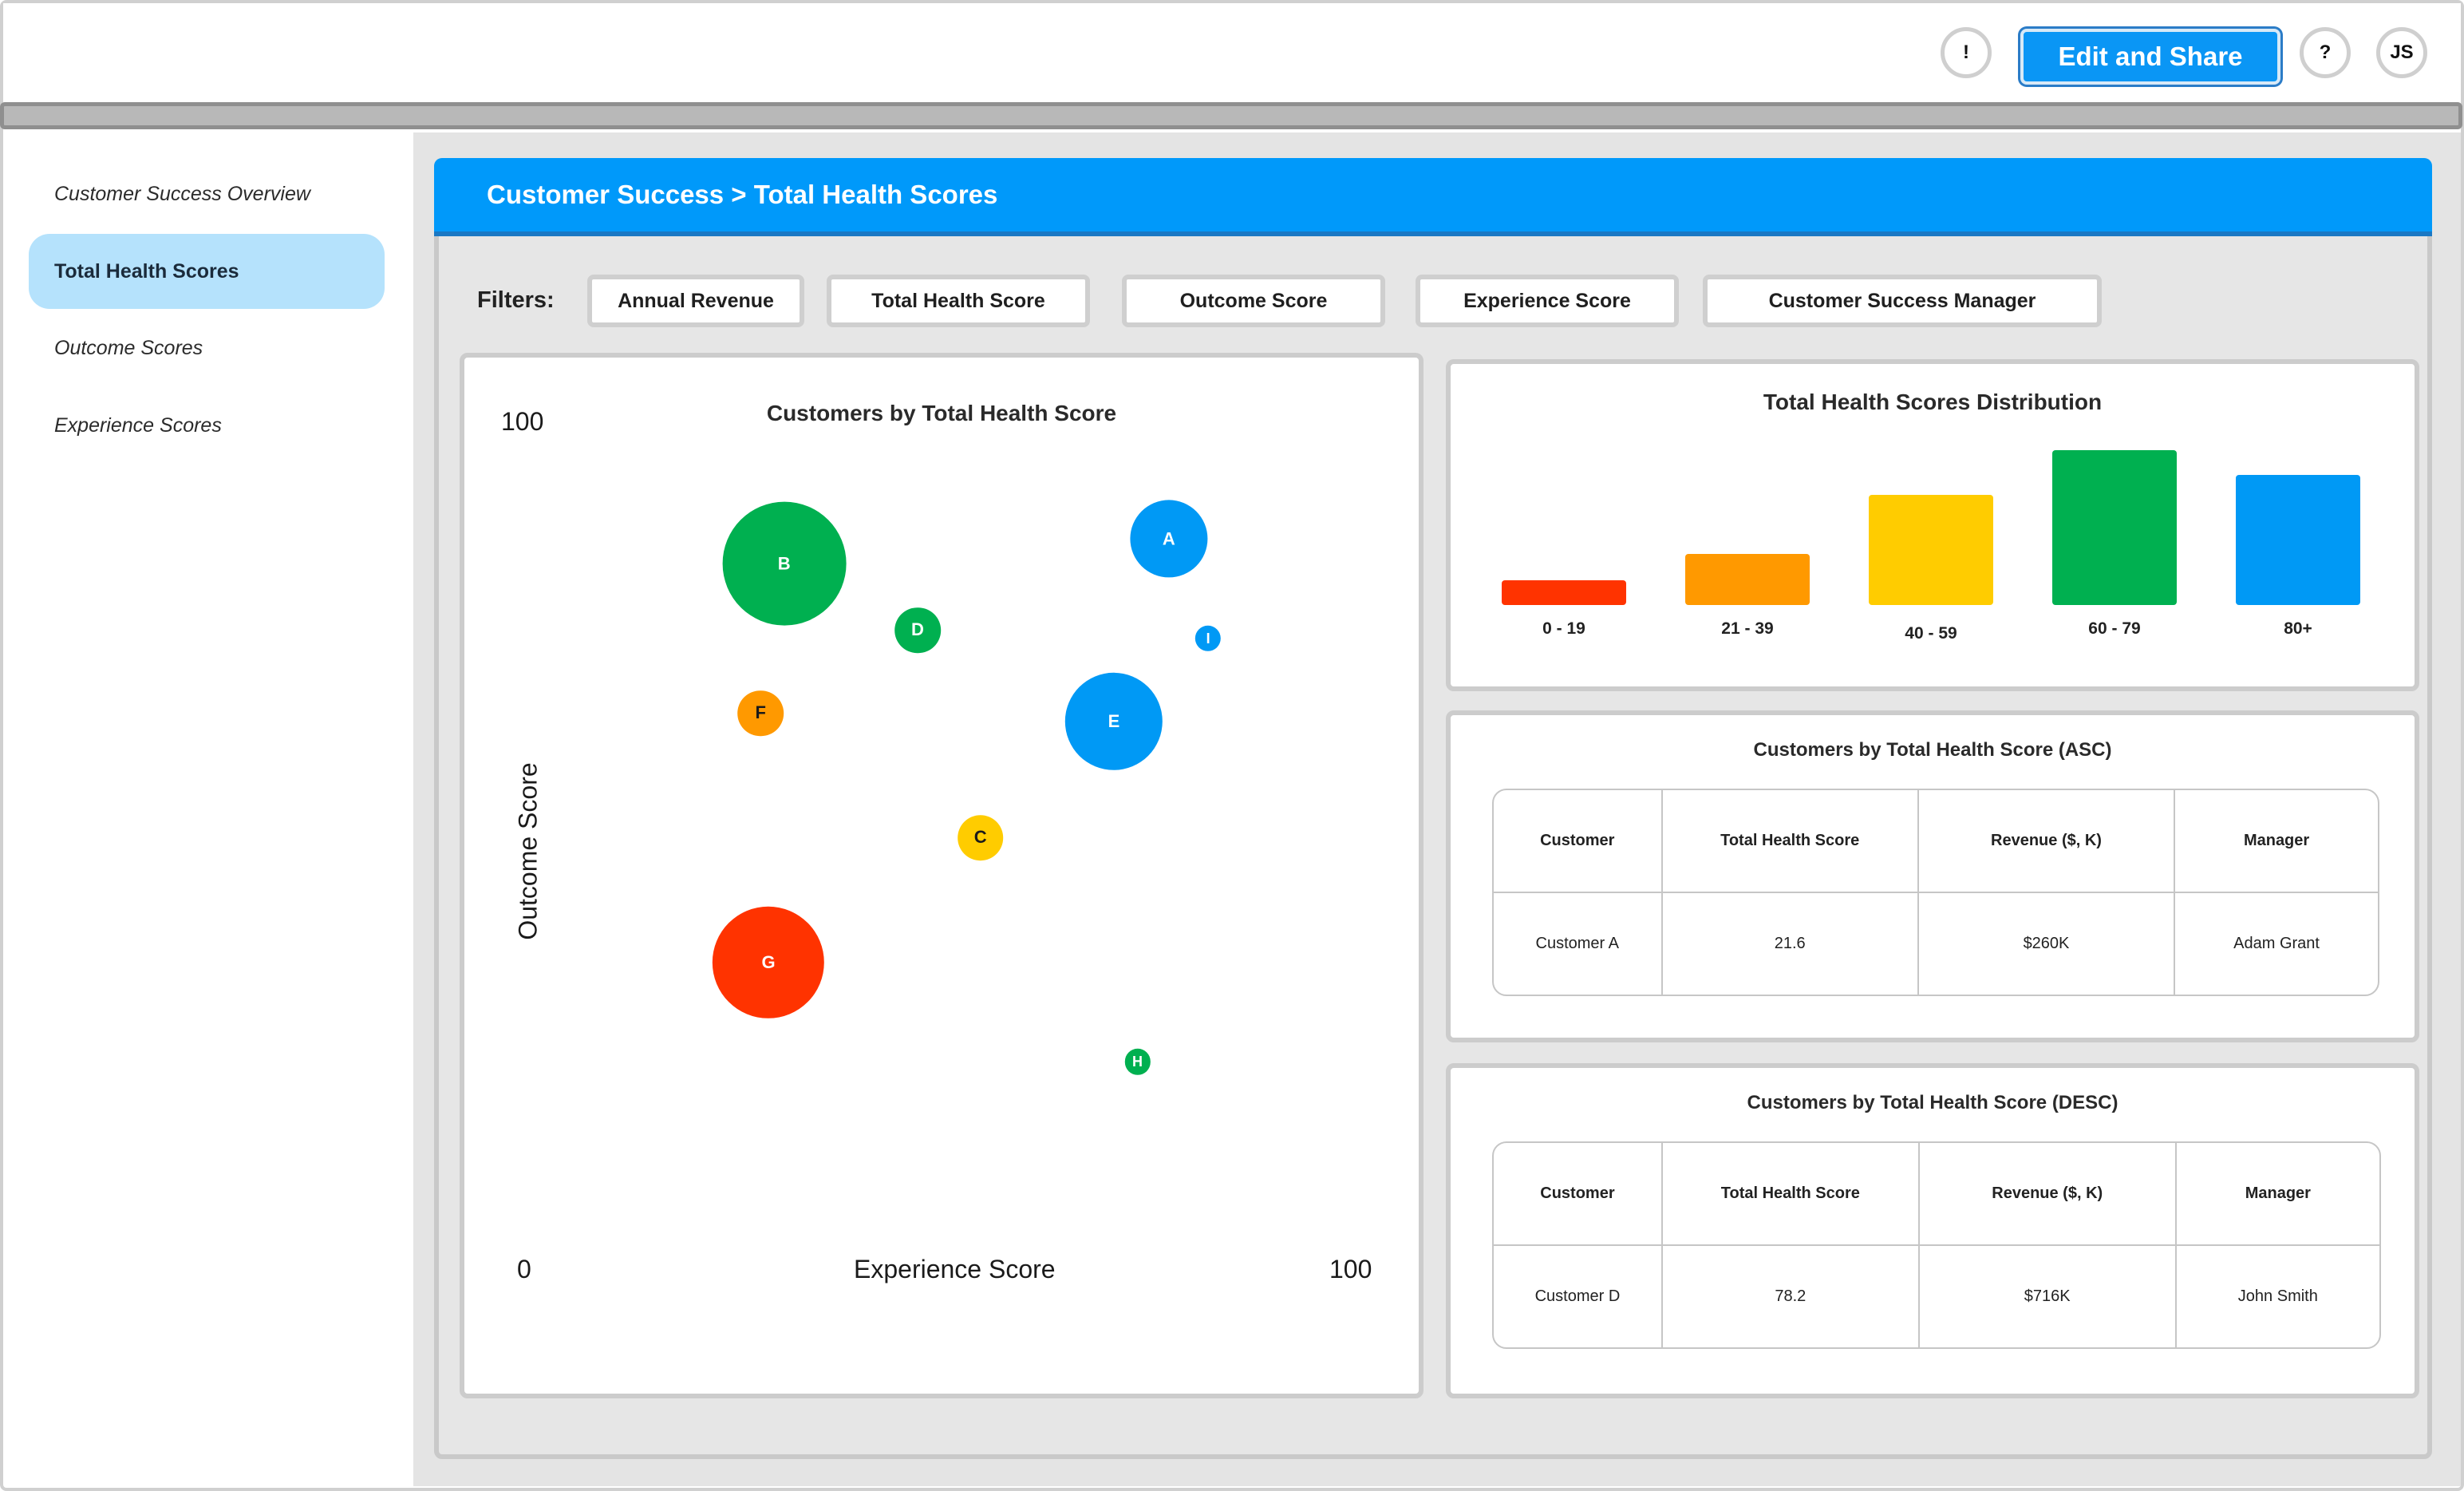  I want to click on bar-plot-area: 0 - 19 21 - 39 40 - 59 60 - 79 80+, so click(1933, 525).